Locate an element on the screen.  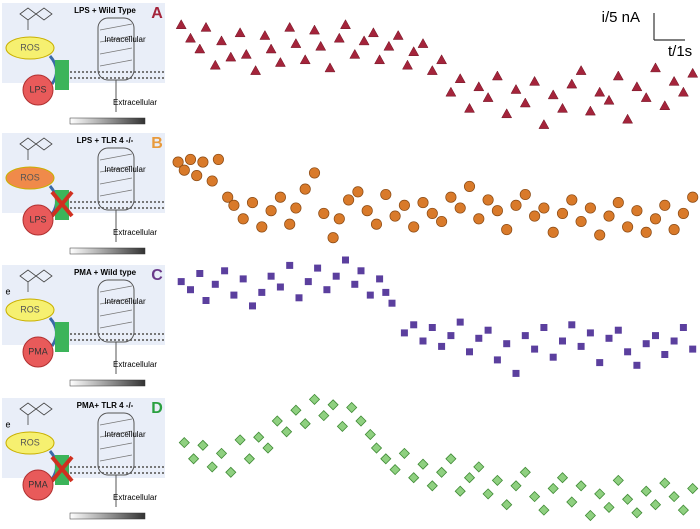
panel-title: LPS + Wild Type is located at coordinates (105, 10).